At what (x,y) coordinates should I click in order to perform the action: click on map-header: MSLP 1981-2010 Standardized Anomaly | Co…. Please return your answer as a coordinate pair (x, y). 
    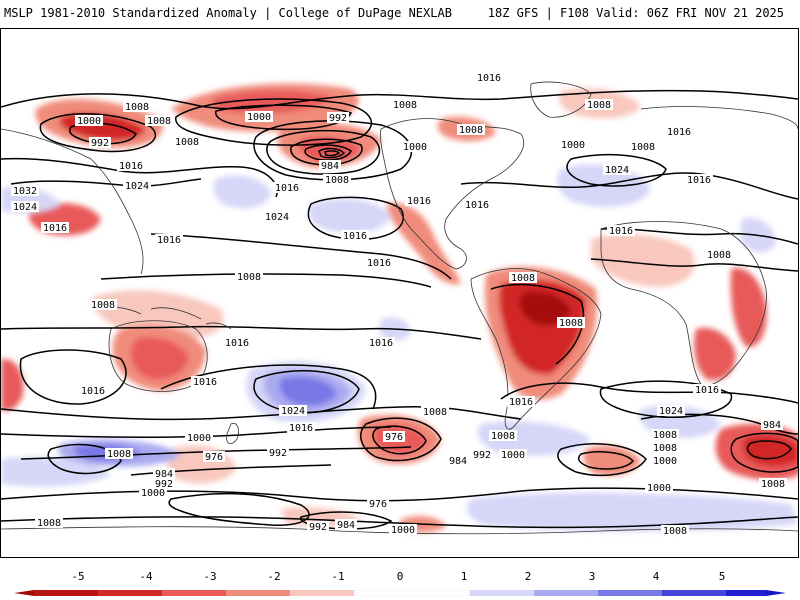
    Looking at the image, I should click on (400, 14).